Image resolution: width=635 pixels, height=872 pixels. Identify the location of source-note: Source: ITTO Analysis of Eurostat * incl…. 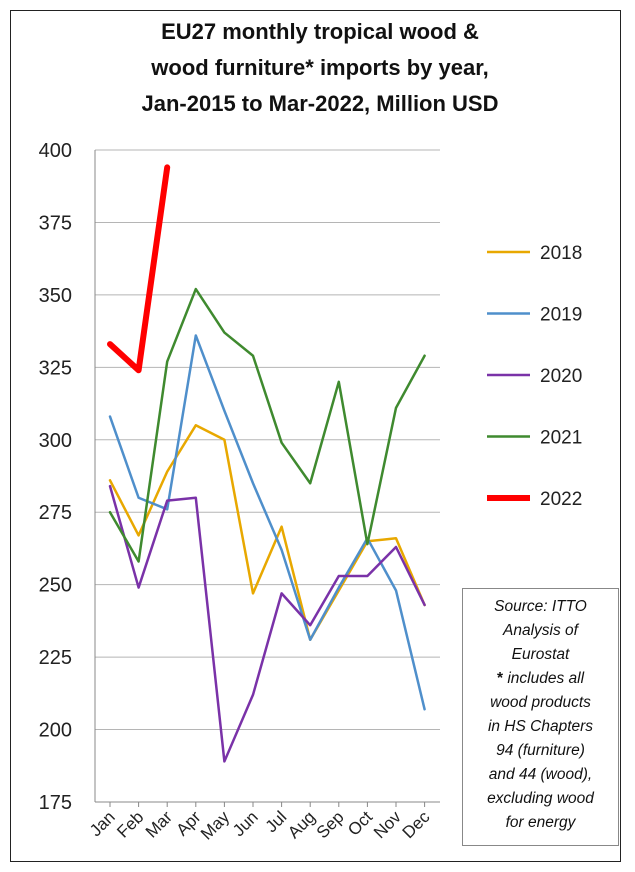
(540, 717).